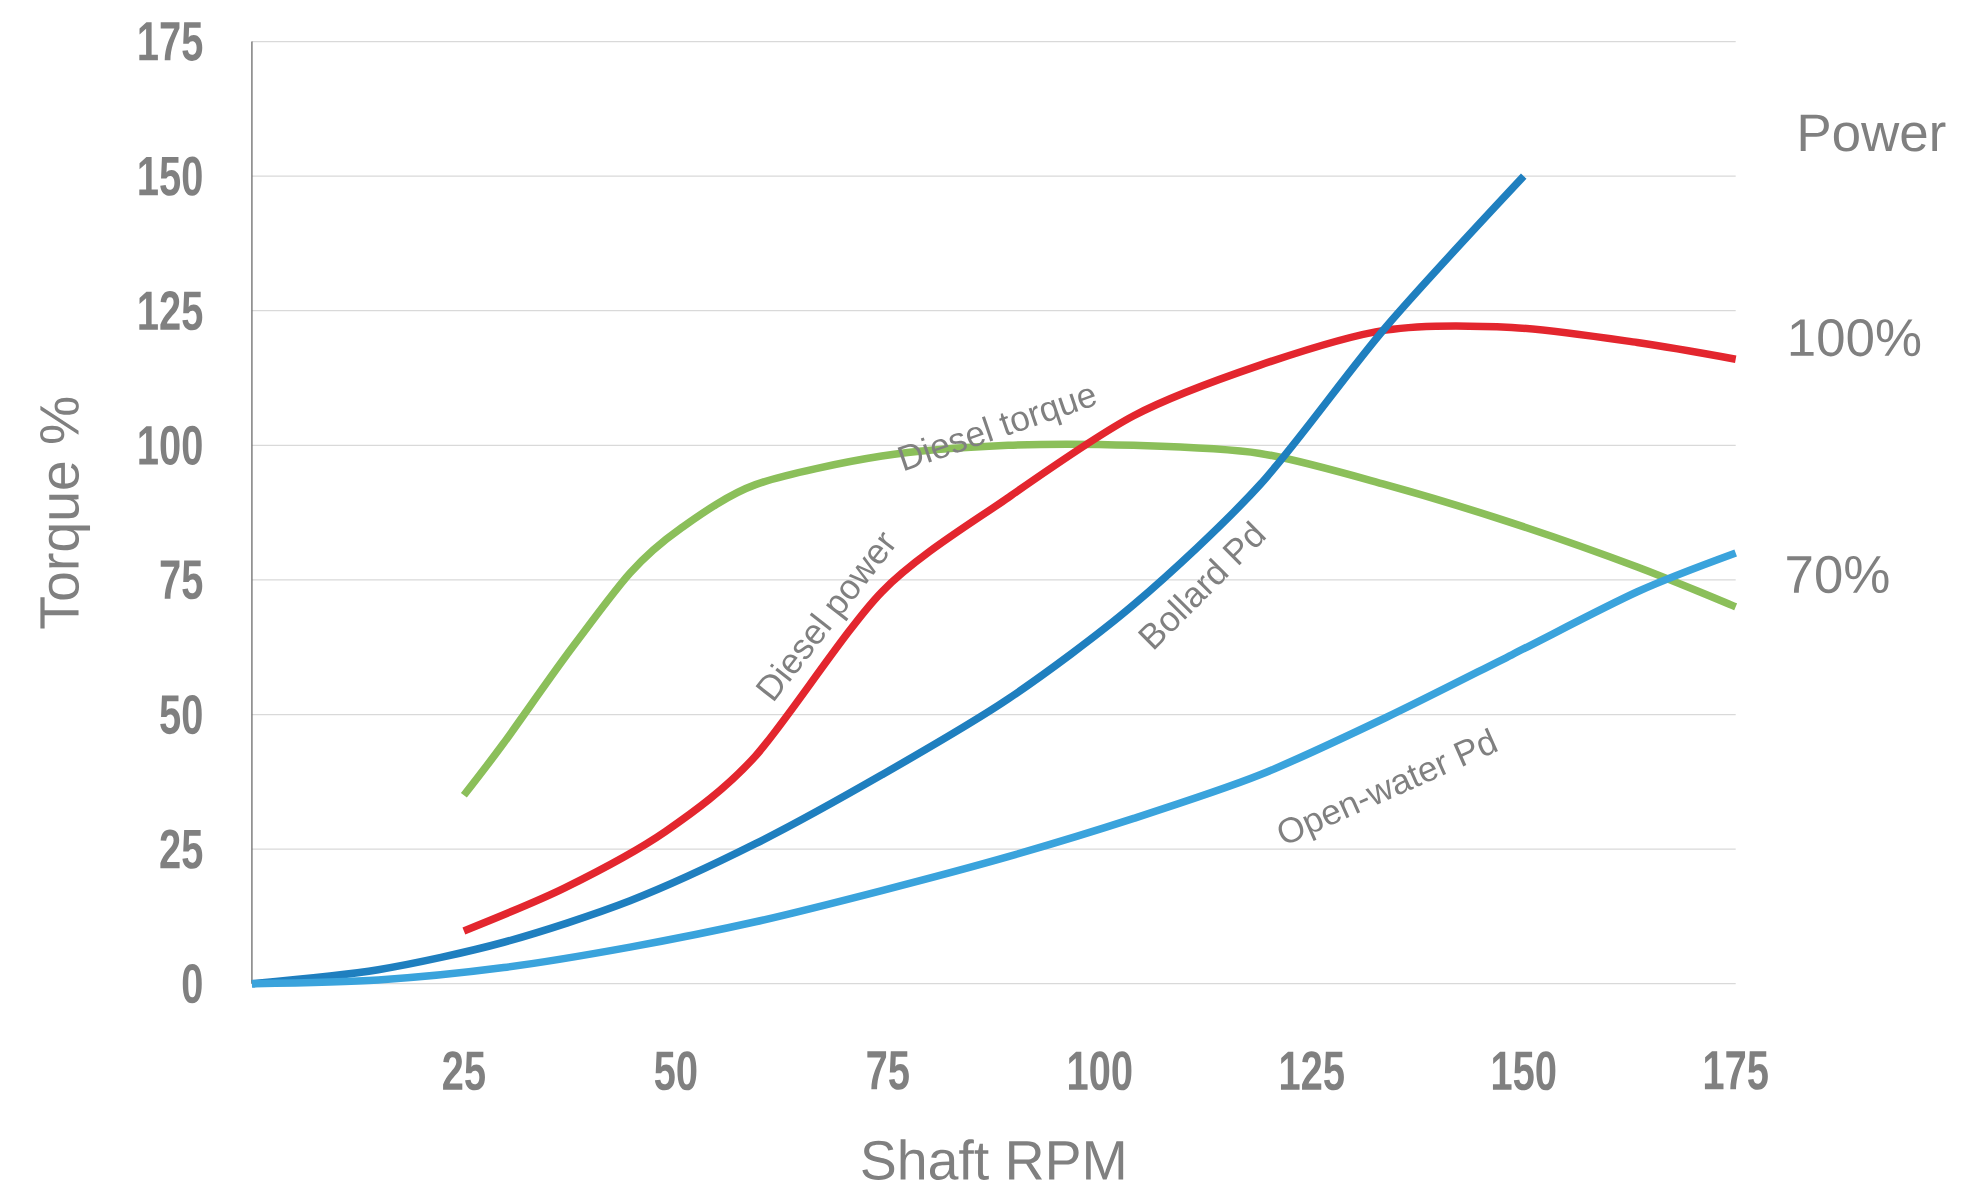 This screenshot has width=1975, height=1197. I want to click on y-tick-label: 150, so click(170, 176).